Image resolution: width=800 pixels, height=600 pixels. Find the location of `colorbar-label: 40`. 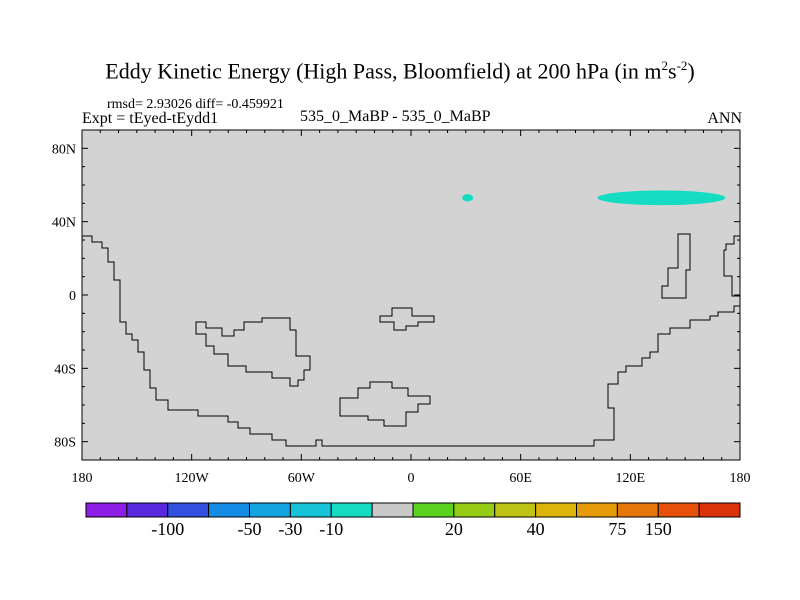

colorbar-label: 40 is located at coordinates (536, 529).